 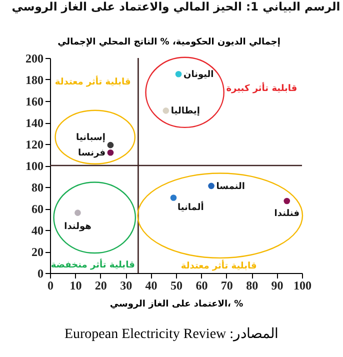 What do you see at coordinates (185, 111) in the screenshot?
I see `series-label: إيطاليا` at bounding box center [185, 111].